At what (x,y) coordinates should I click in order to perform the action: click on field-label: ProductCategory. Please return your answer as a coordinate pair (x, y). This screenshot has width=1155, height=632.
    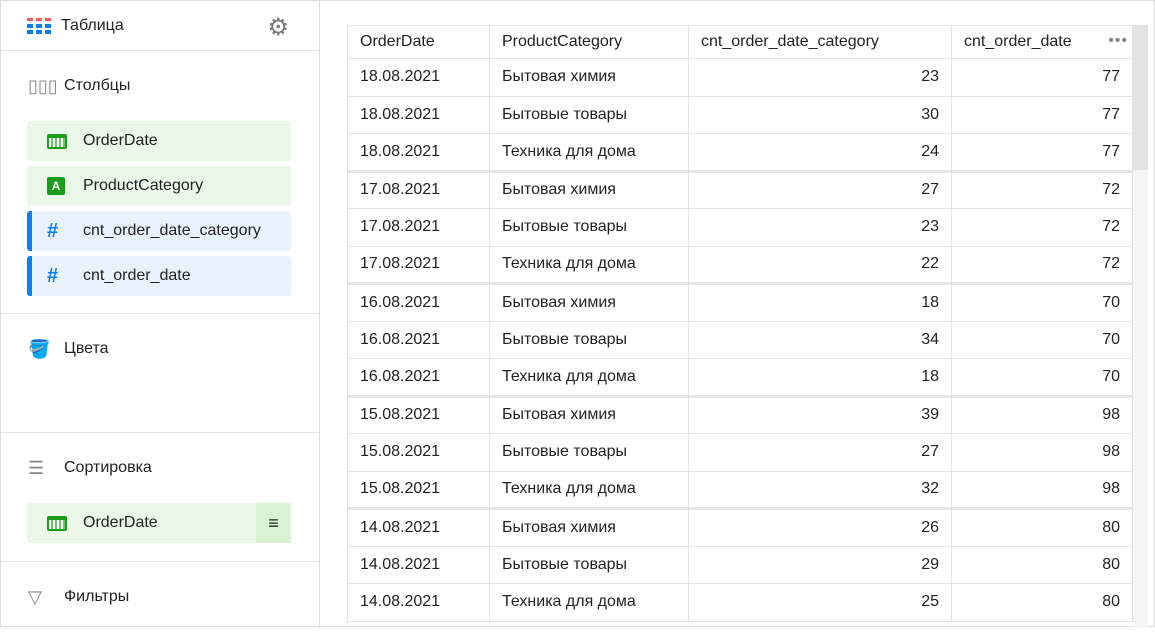
    Looking at the image, I should click on (143, 185).